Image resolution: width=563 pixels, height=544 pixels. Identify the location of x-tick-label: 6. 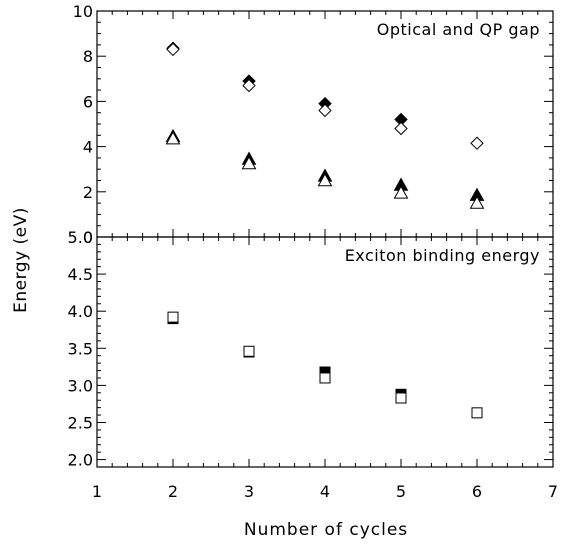
(477, 491).